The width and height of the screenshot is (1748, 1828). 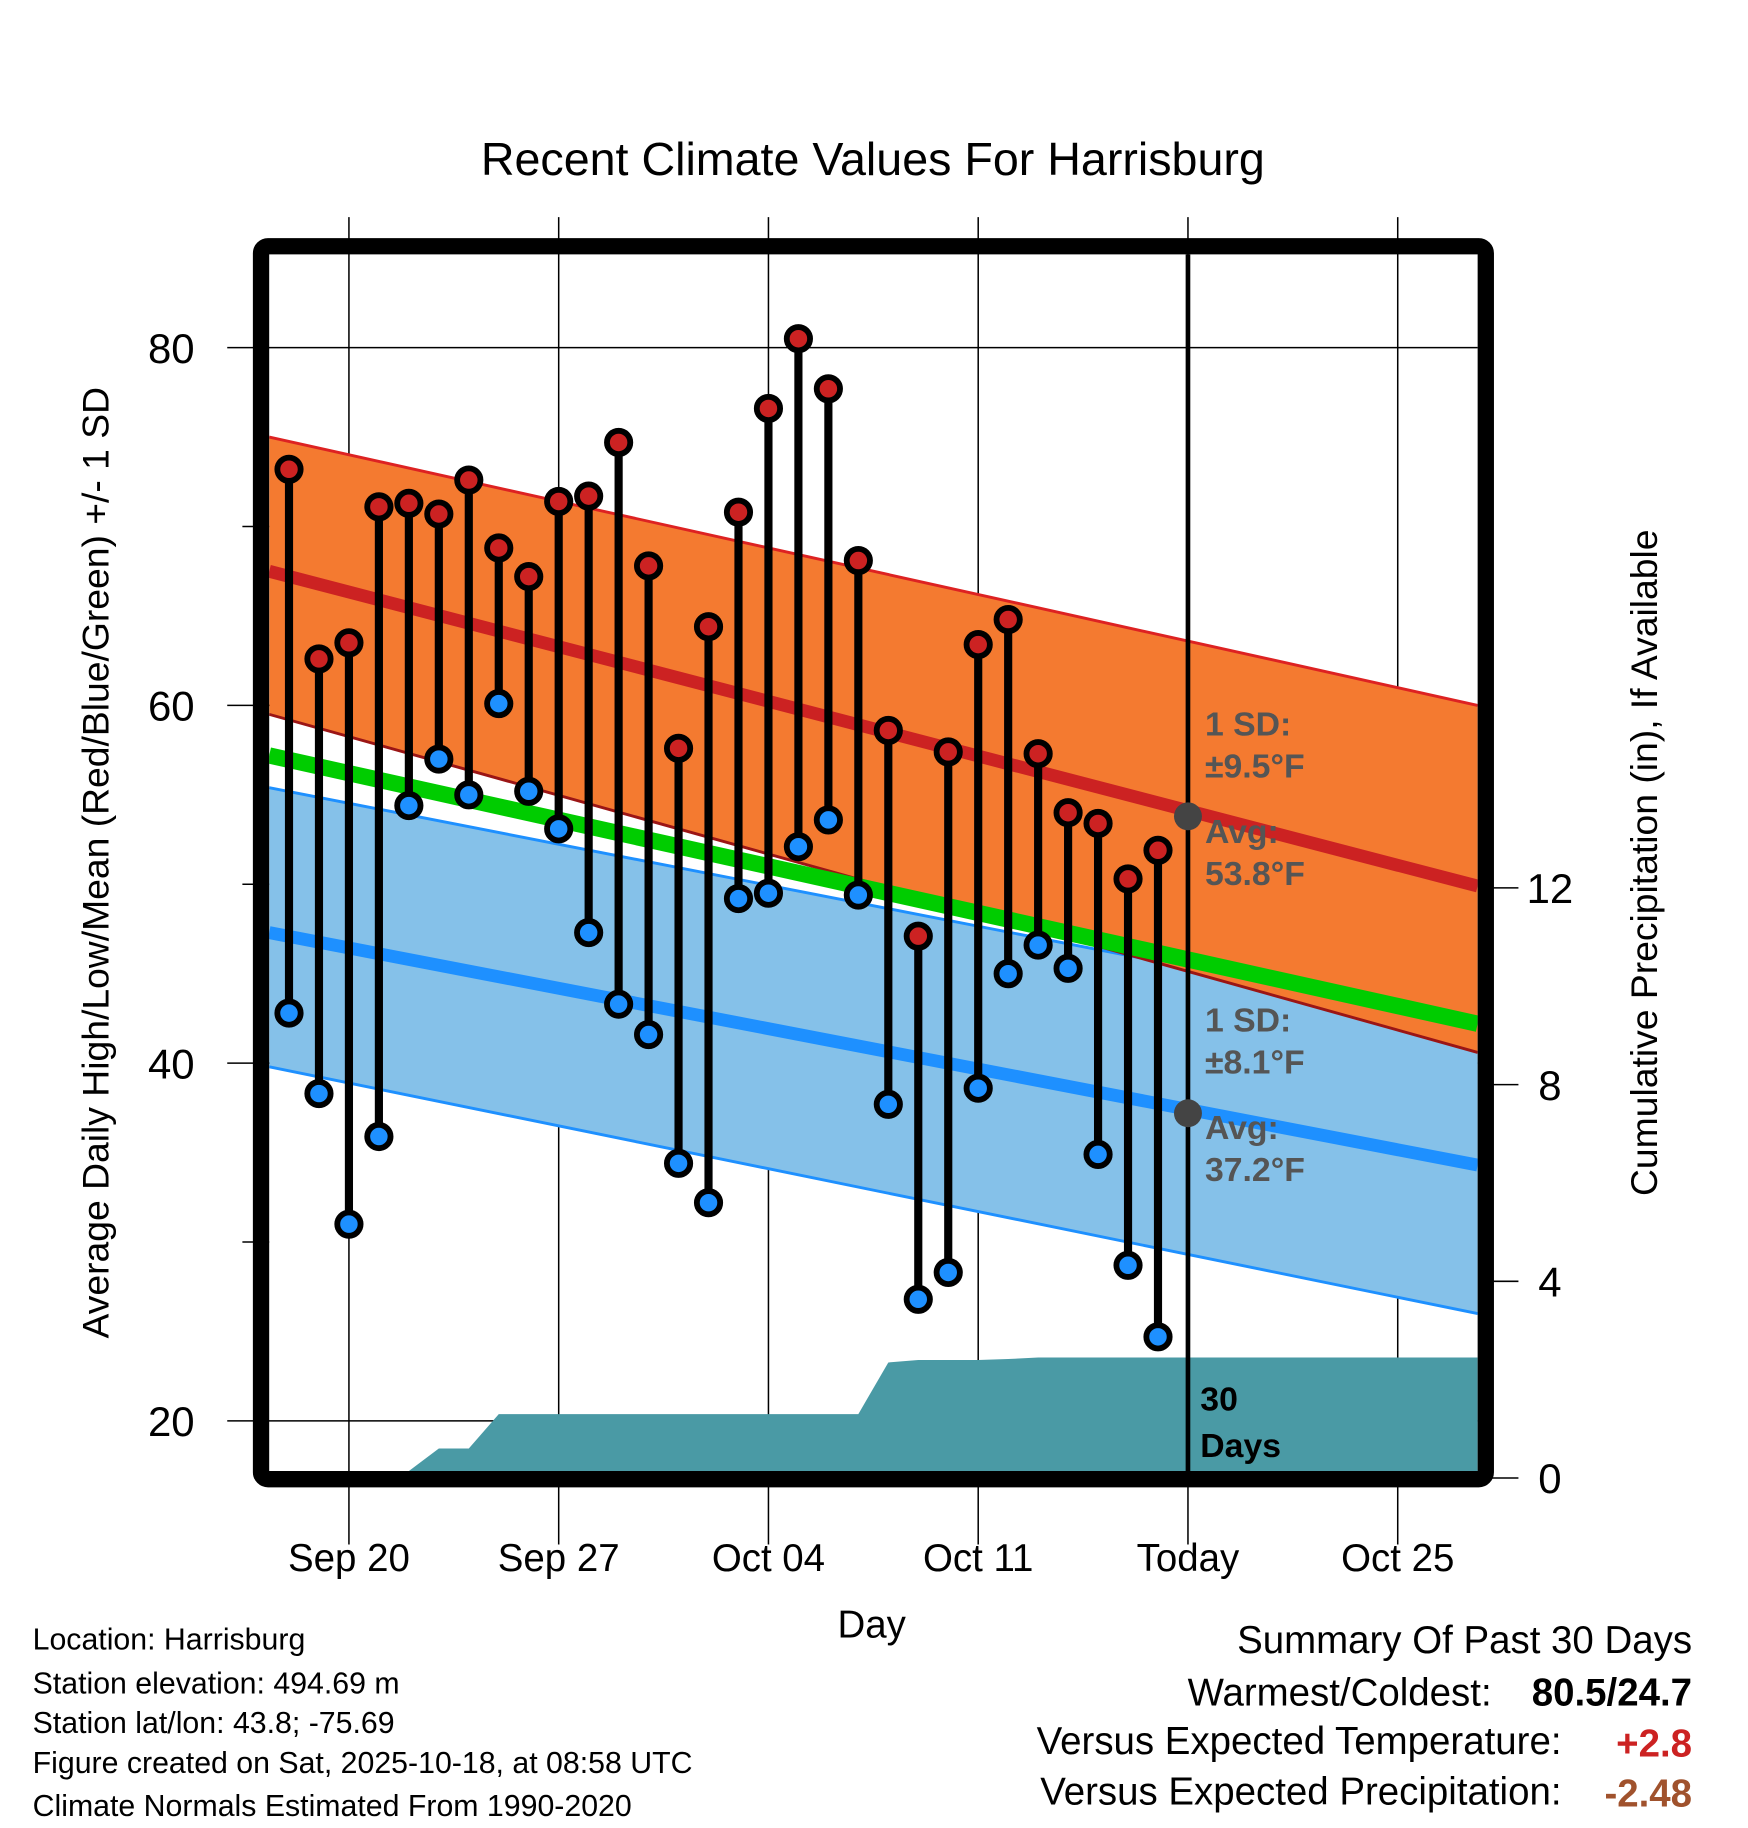 What do you see at coordinates (171, 706) in the screenshot?
I see `y-tick-label: 60` at bounding box center [171, 706].